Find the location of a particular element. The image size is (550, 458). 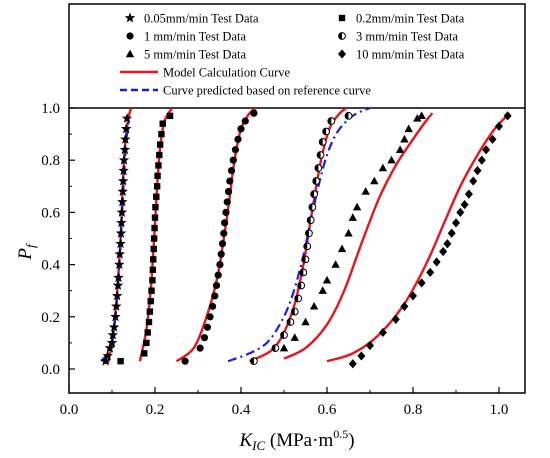

x-tick-label: 0.6 is located at coordinates (327, 410).